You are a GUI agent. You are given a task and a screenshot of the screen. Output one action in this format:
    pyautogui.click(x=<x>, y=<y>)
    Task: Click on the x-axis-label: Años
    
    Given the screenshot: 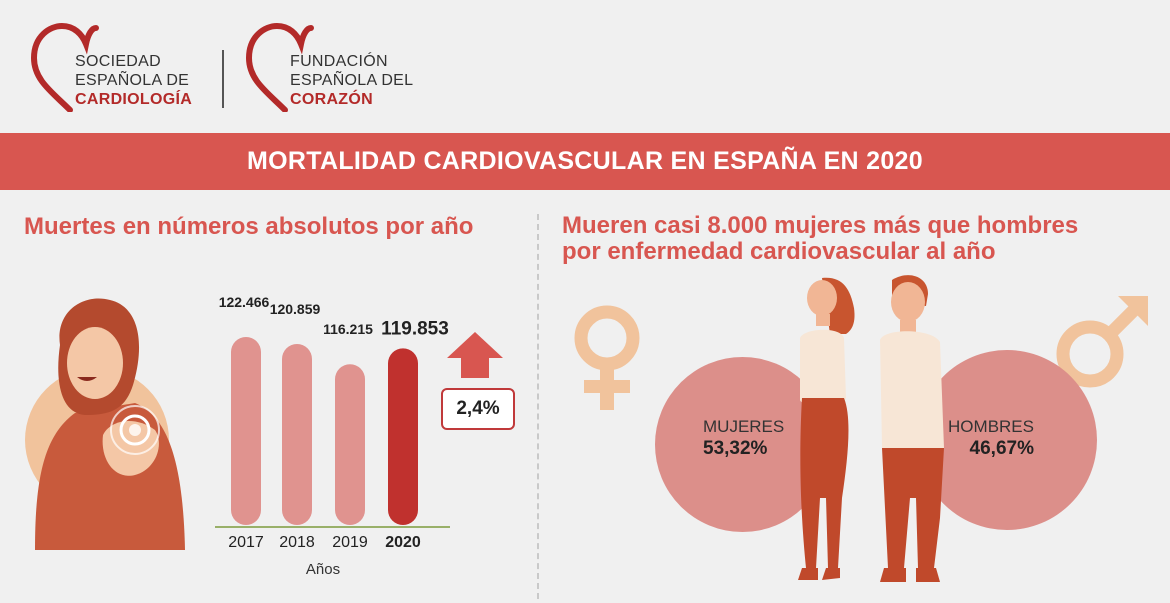 What is the action you would take?
    pyautogui.click(x=323, y=569)
    